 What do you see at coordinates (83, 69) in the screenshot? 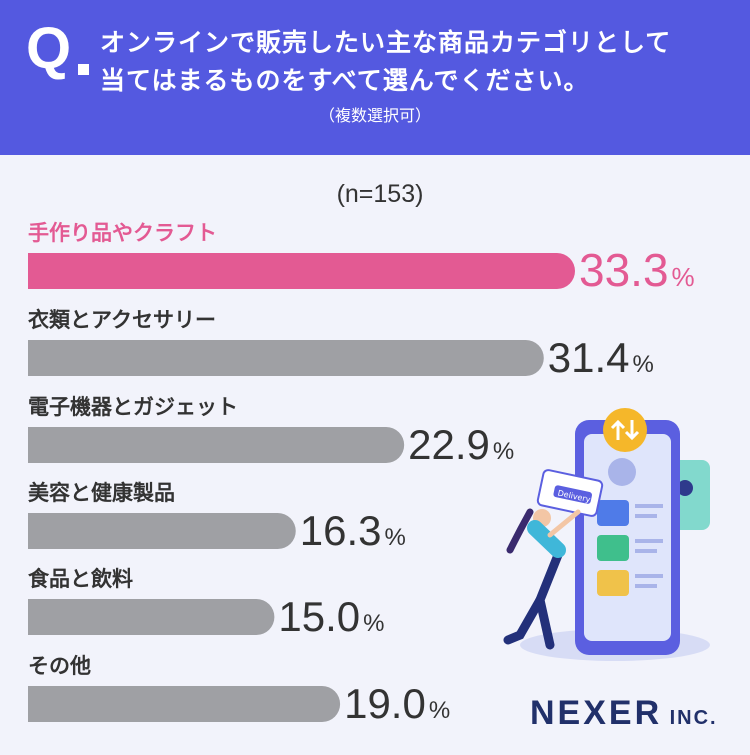
I see `question-mark-dot` at bounding box center [83, 69].